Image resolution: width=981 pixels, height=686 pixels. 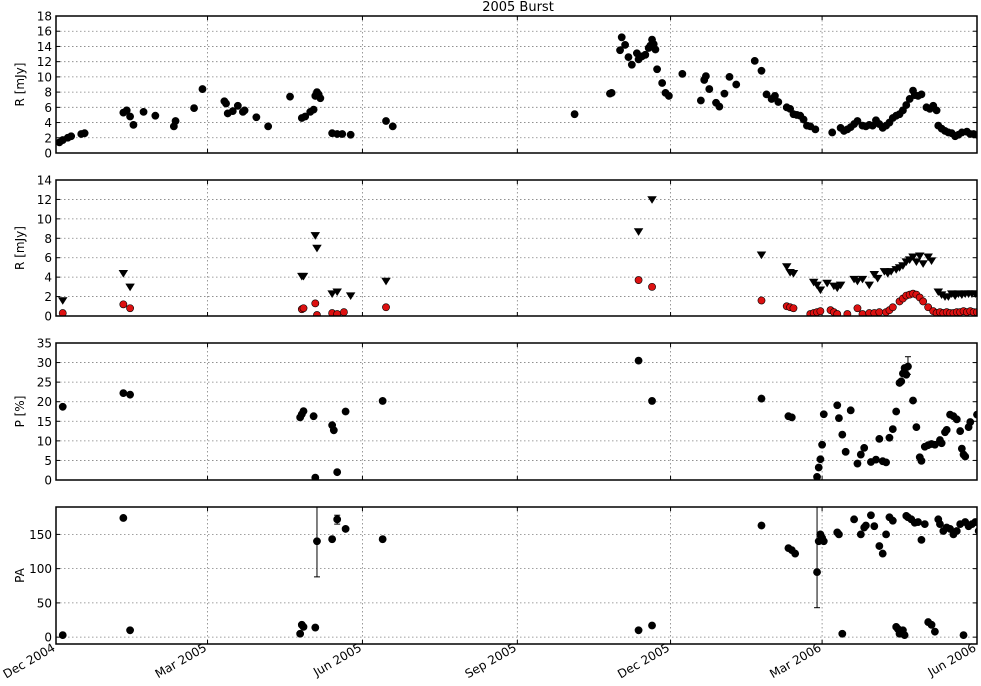 I want to click on y-tick-label: 4, so click(x=48, y=123).